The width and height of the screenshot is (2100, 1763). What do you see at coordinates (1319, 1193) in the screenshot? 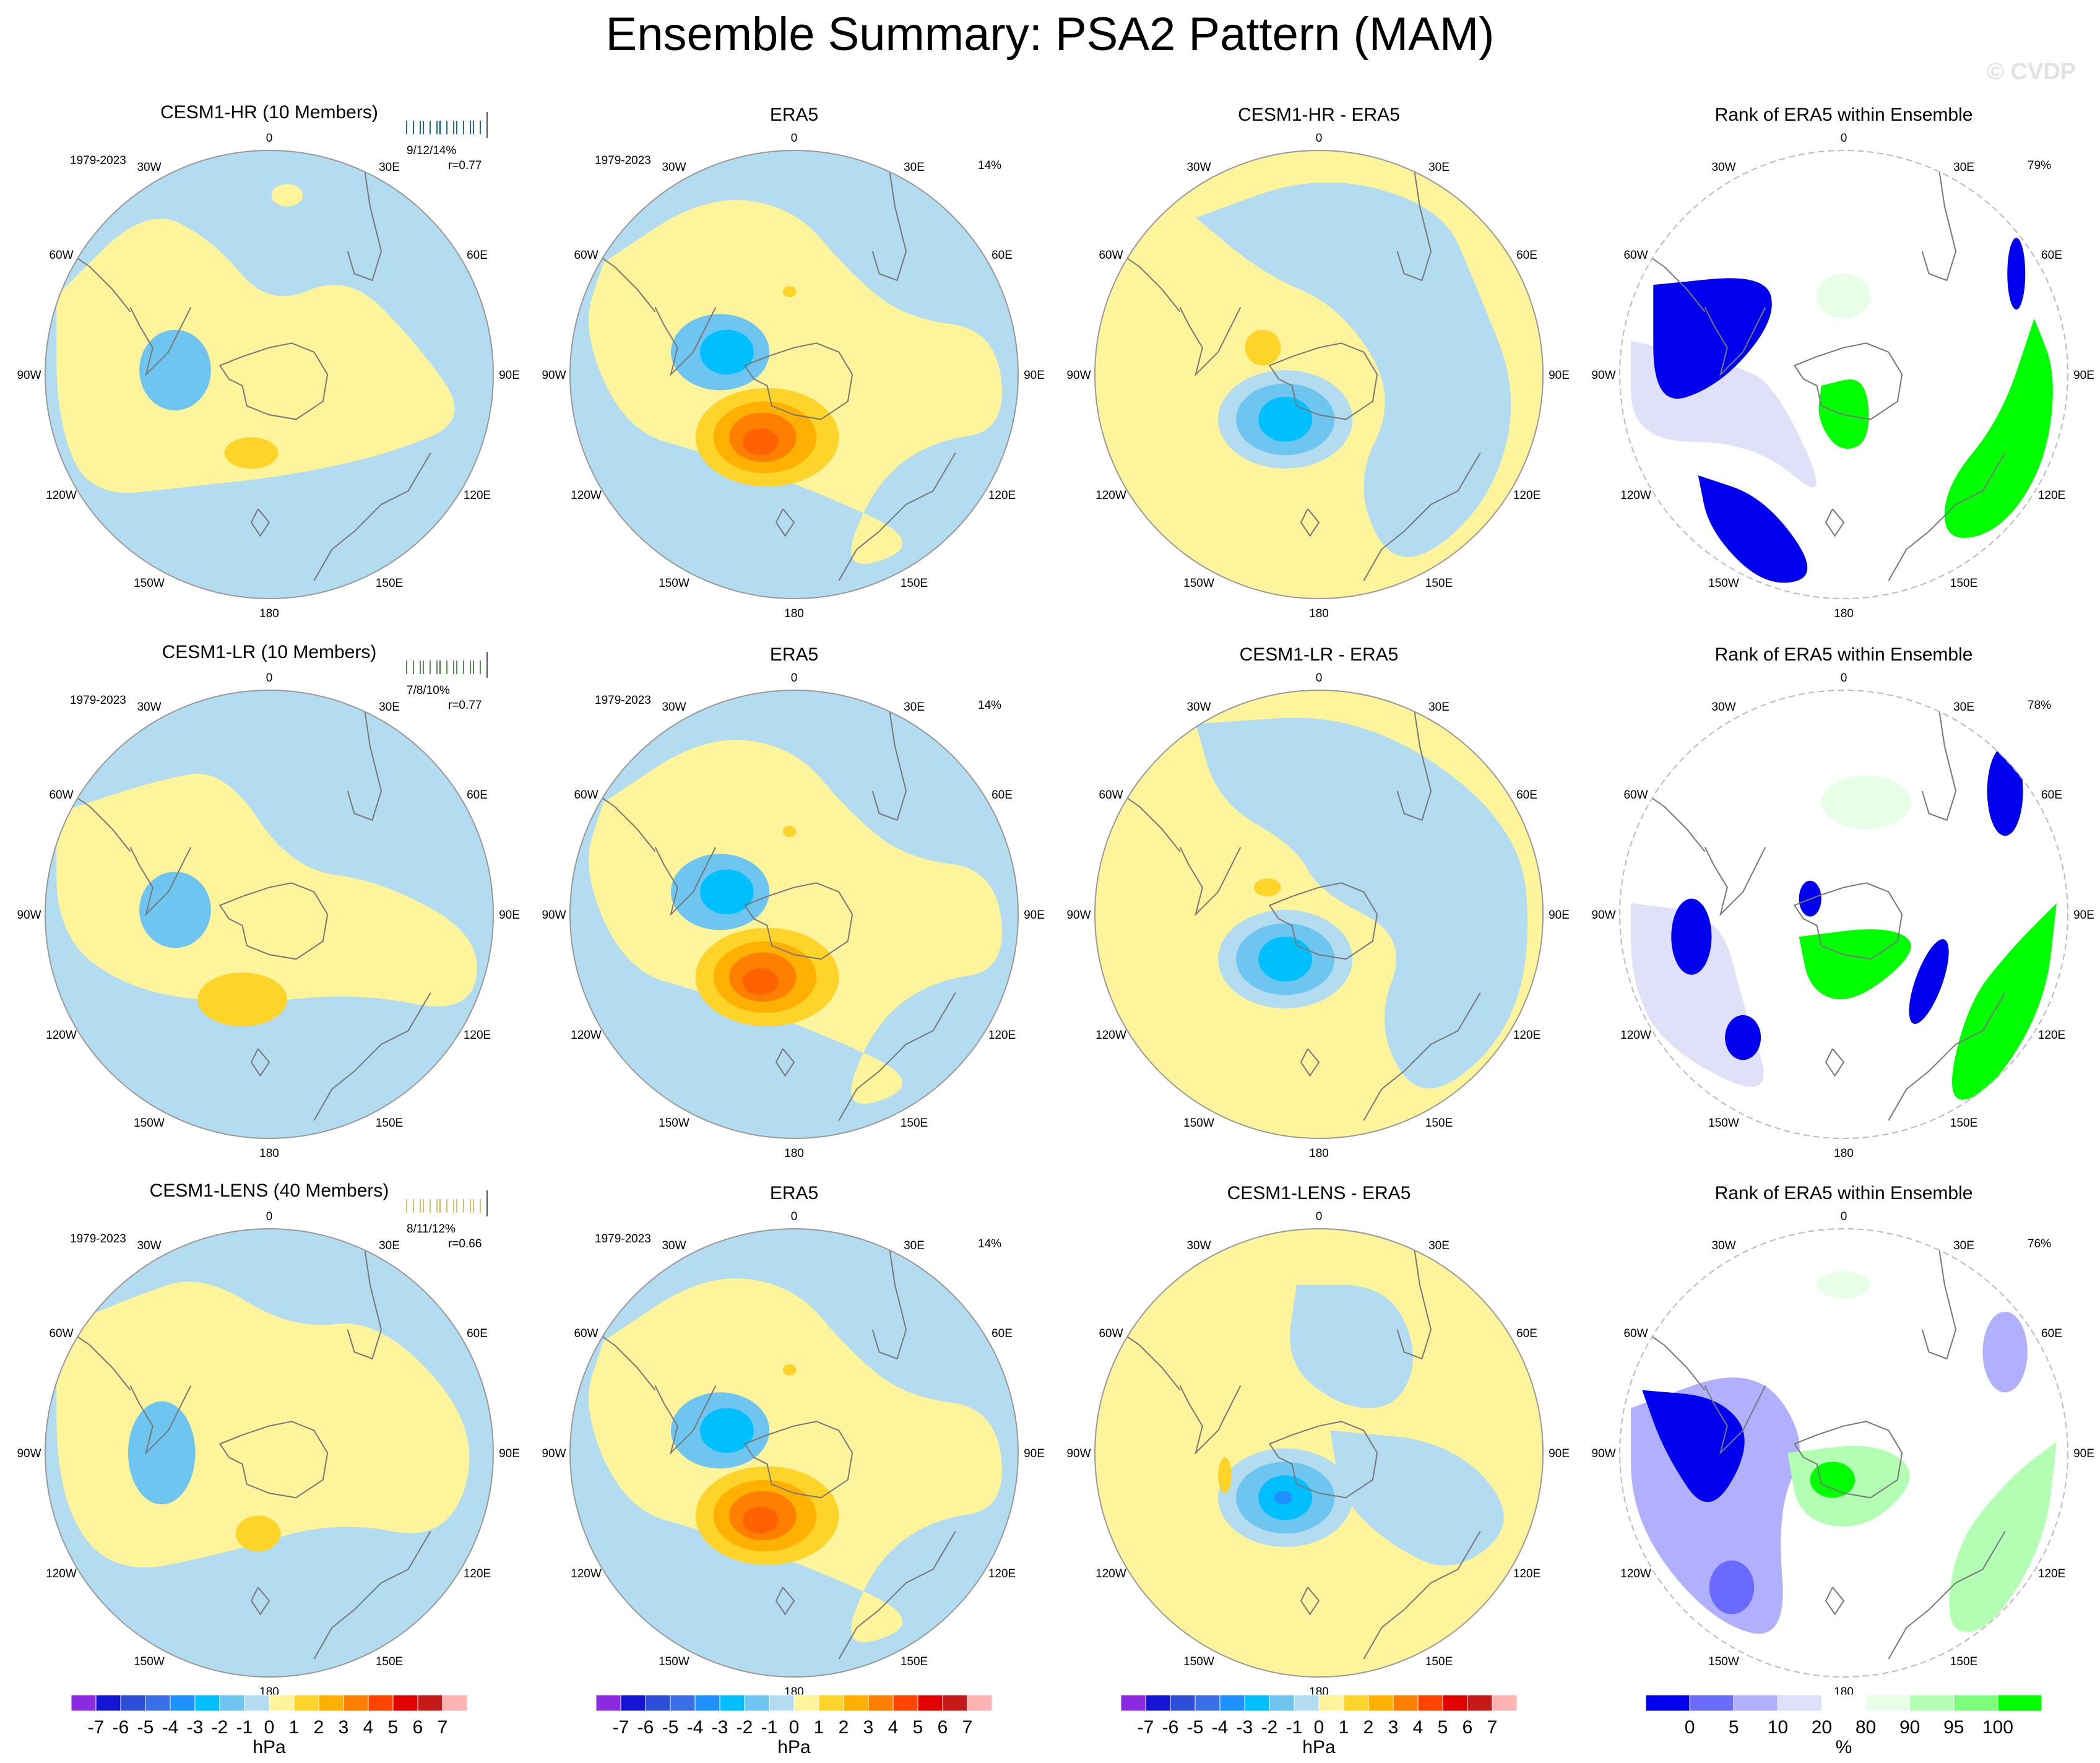
I see `difference-title: CESM1-LENS - ERA5` at bounding box center [1319, 1193].